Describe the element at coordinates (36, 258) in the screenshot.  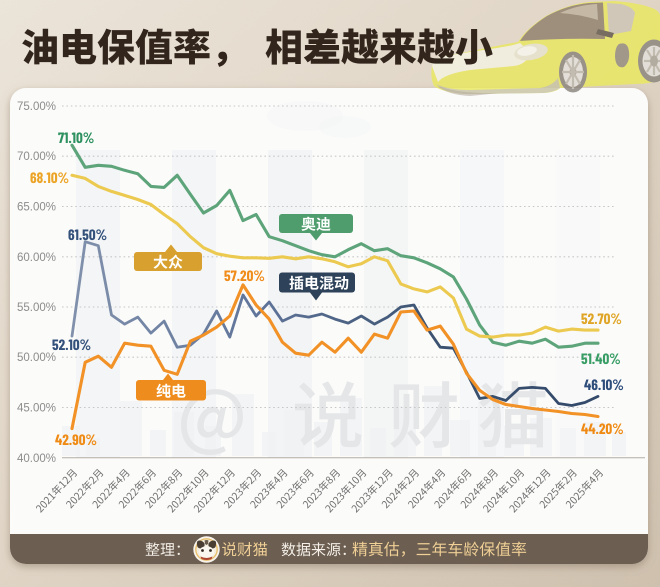
I see `svg-text: 60.00%` at that location.